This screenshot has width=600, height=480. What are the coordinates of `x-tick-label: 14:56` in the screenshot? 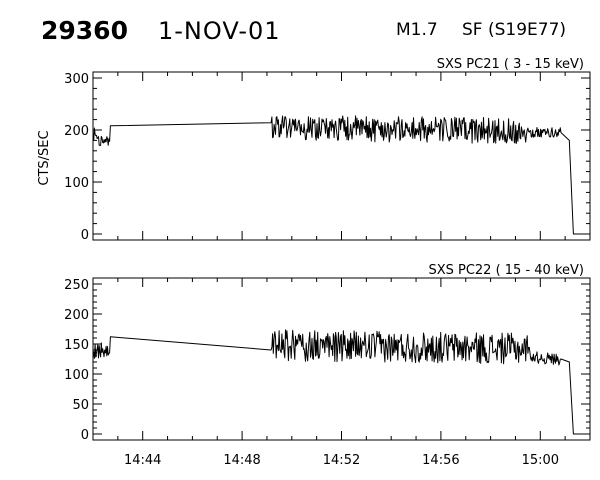 It's located at (440, 460).